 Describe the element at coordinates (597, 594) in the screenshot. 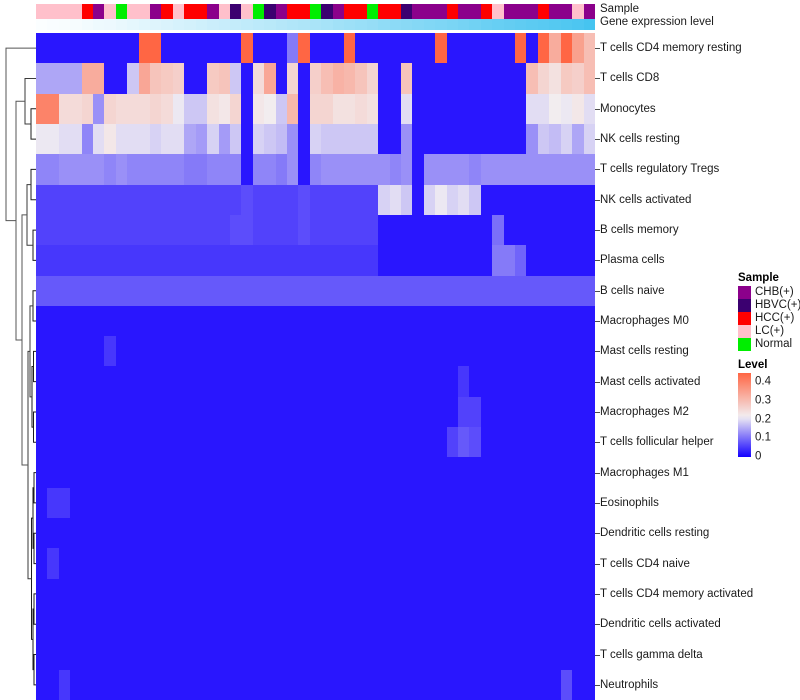

I see `row-tick-mark` at that location.